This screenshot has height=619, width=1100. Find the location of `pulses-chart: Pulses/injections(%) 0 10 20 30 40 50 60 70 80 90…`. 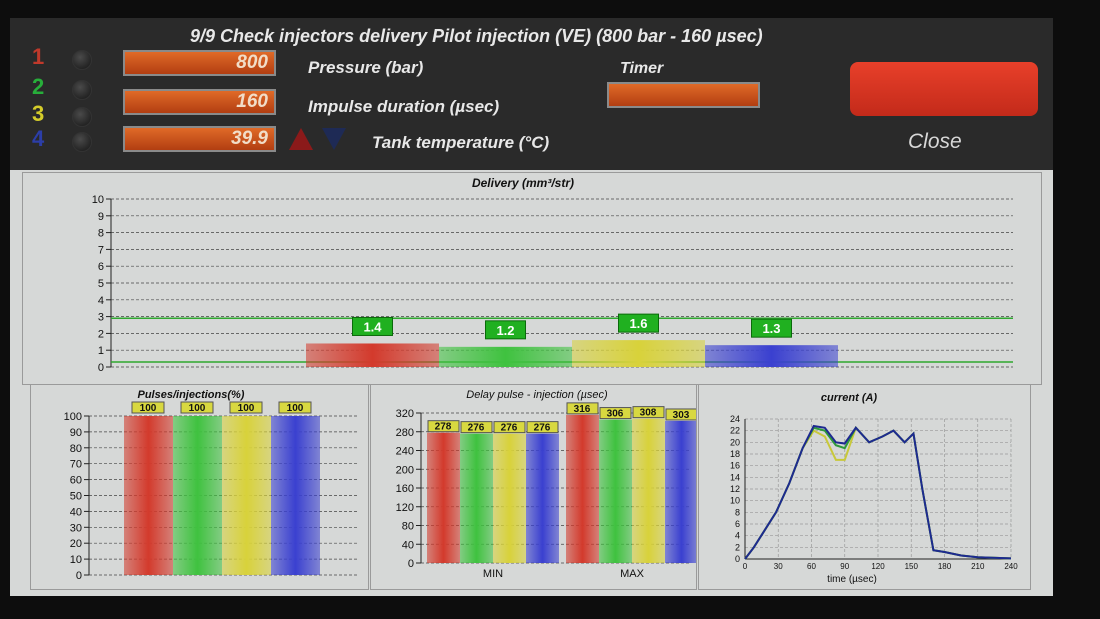

pulses-chart: Pulses/injections(%) 0 10 20 30 40 50 60 70 80 90… is located at coordinates (211, 485).